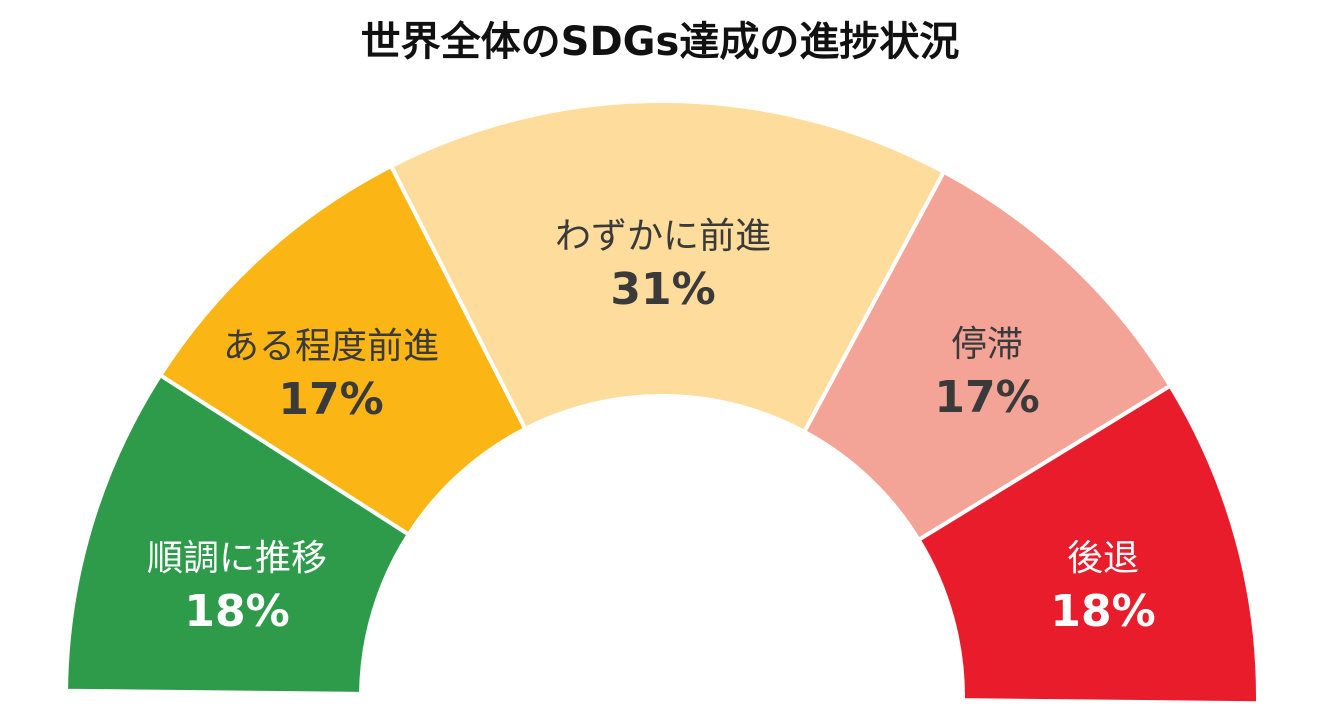 The height and width of the screenshot is (720, 1320). What do you see at coordinates (987, 344) in the screenshot?
I see `segment-name: 停滞` at bounding box center [987, 344].